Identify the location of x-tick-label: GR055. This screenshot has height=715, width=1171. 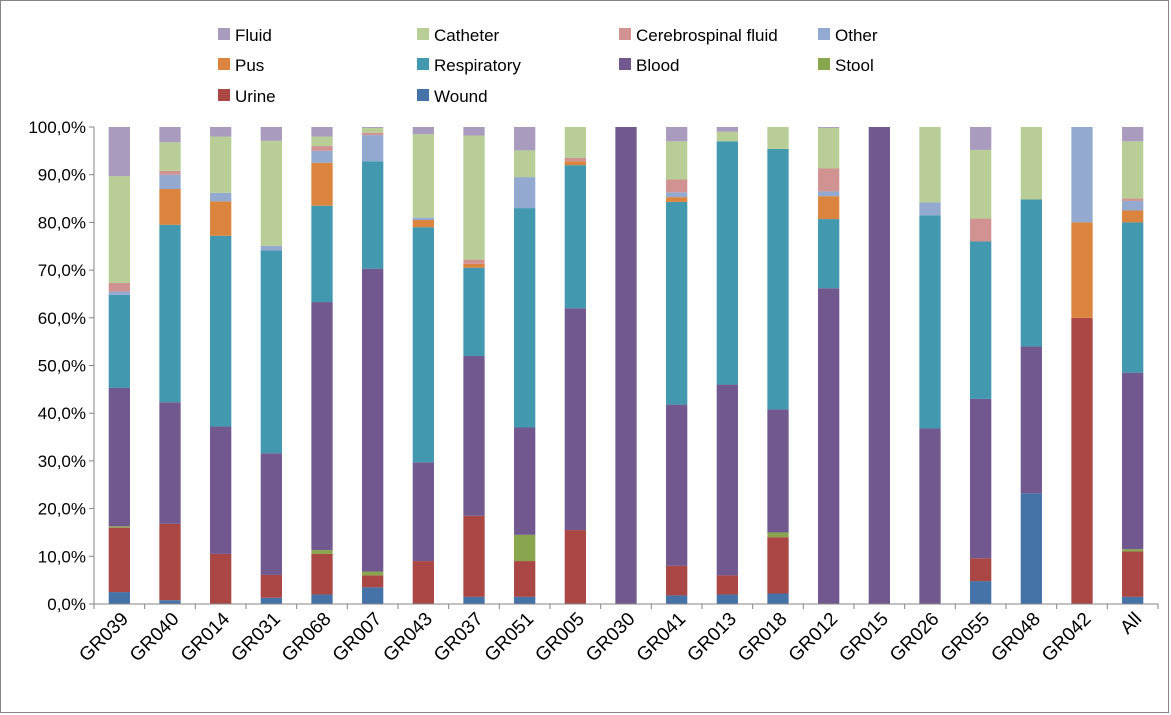
(965, 637).